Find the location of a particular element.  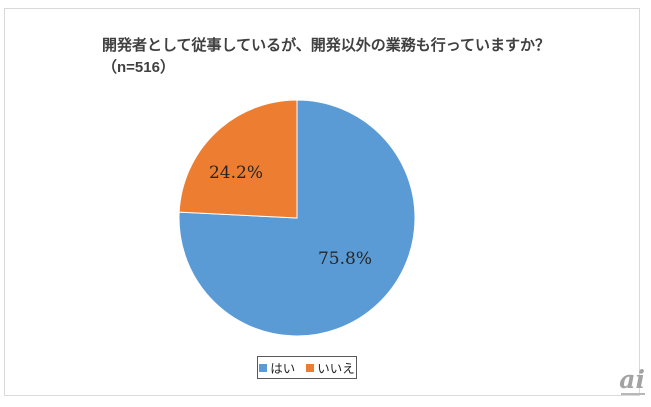

chart-legend: はい いいえ is located at coordinates (307, 367).